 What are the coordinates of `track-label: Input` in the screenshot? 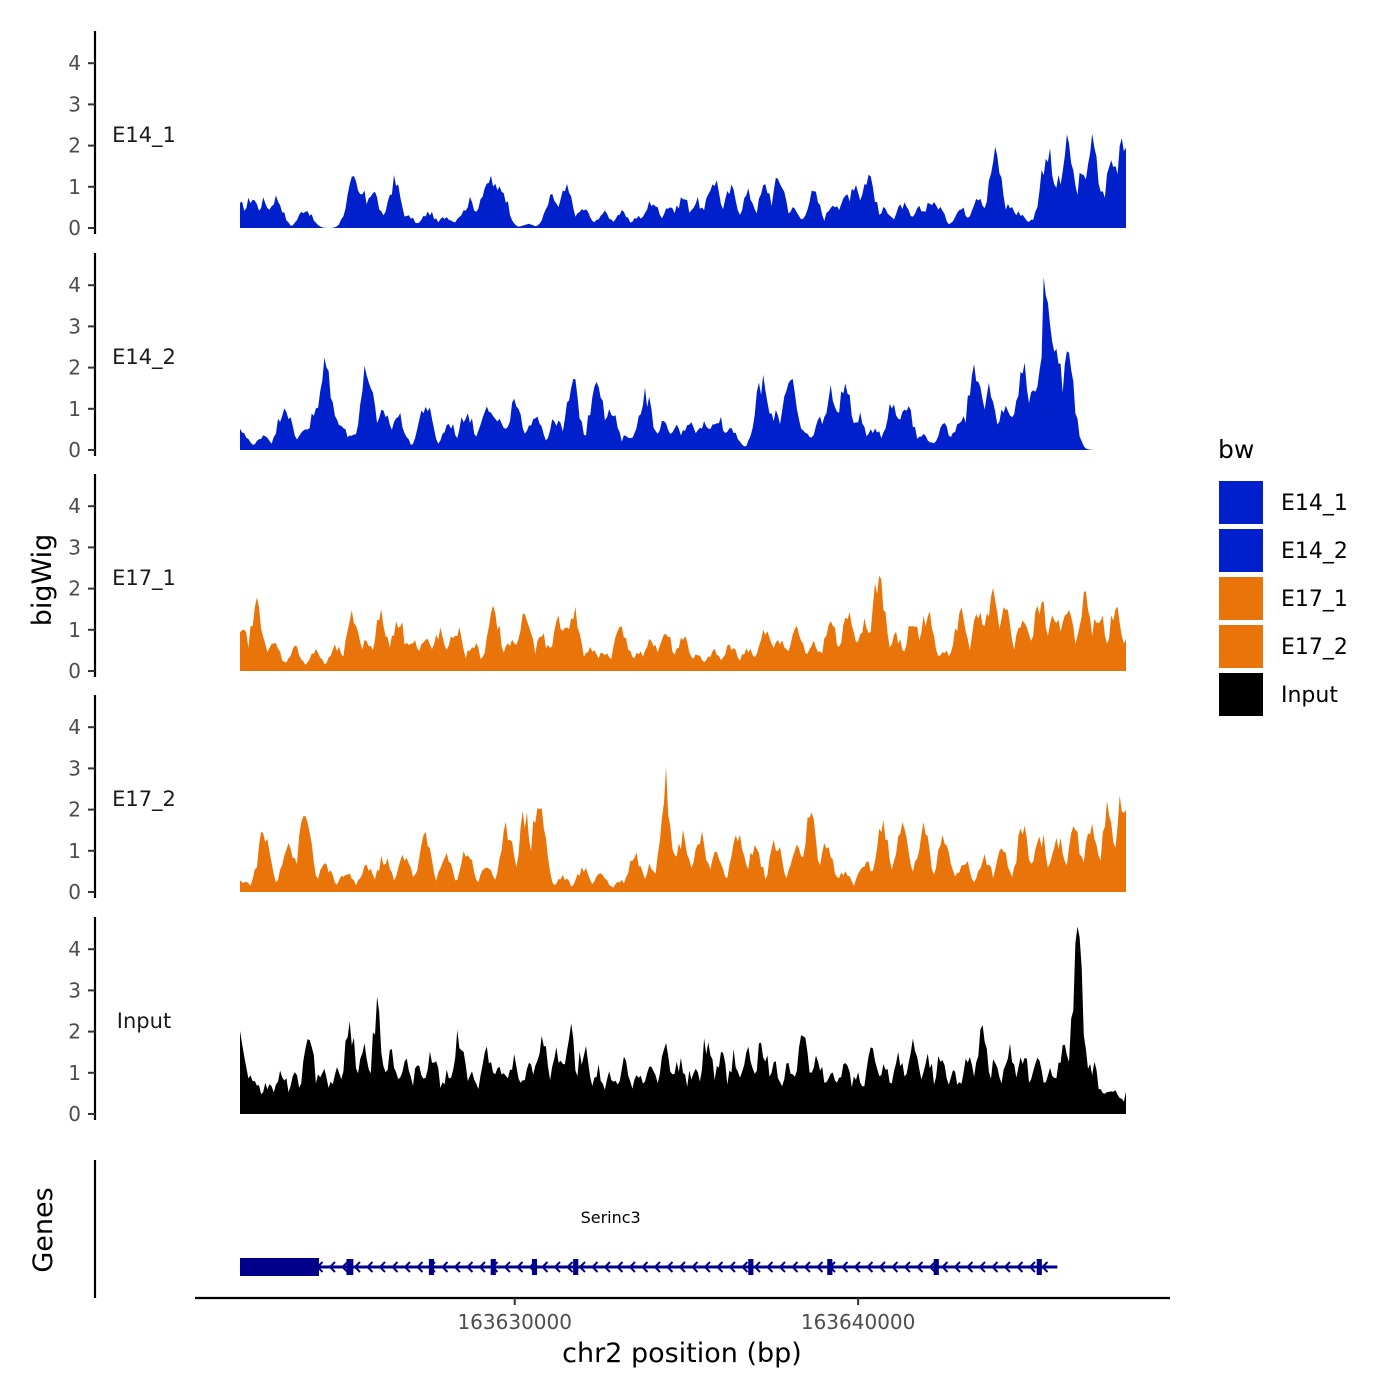 It's located at (144, 1021).